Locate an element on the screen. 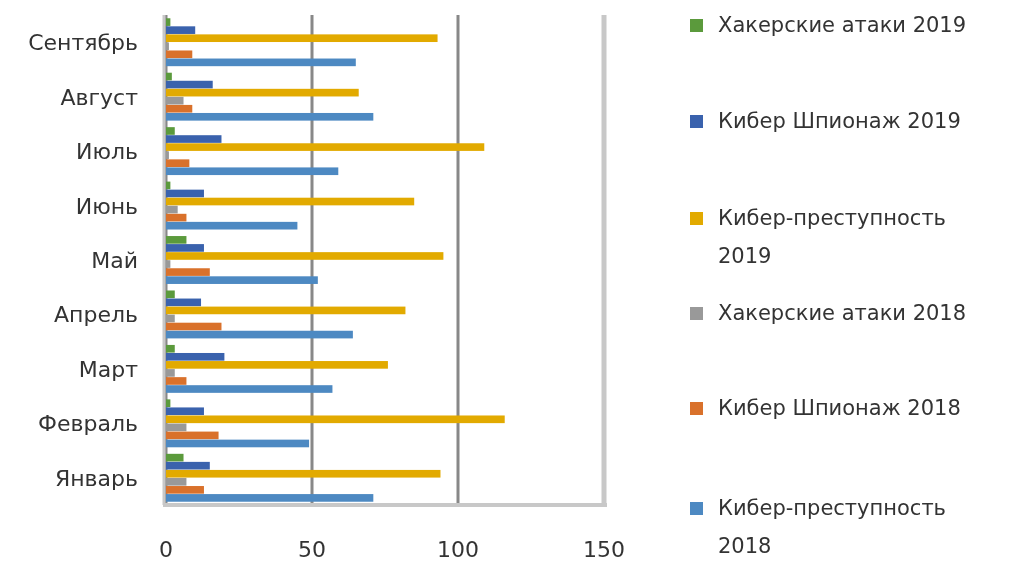  y-tick-label: Май is located at coordinates (114, 260).